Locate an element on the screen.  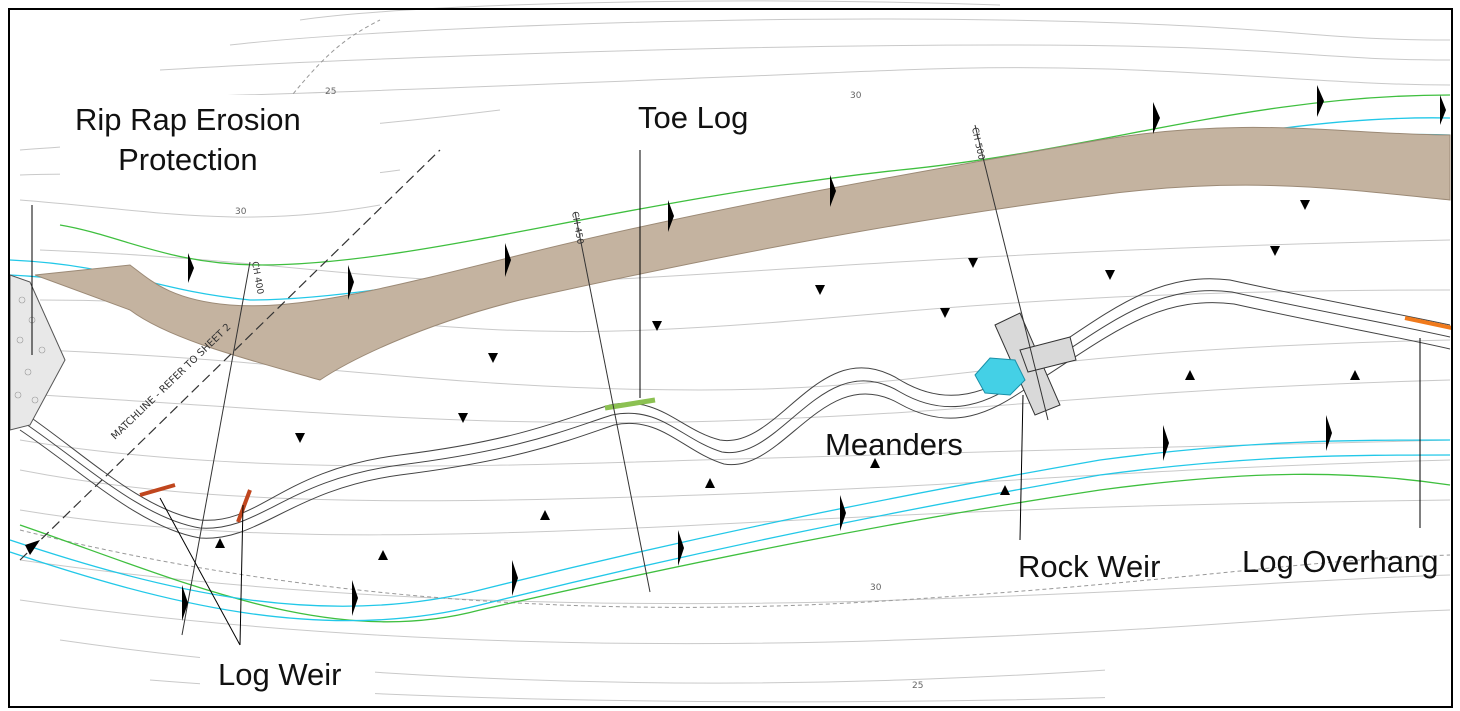
callout-toe-log: Toe Log is located at coordinates (693, 117).